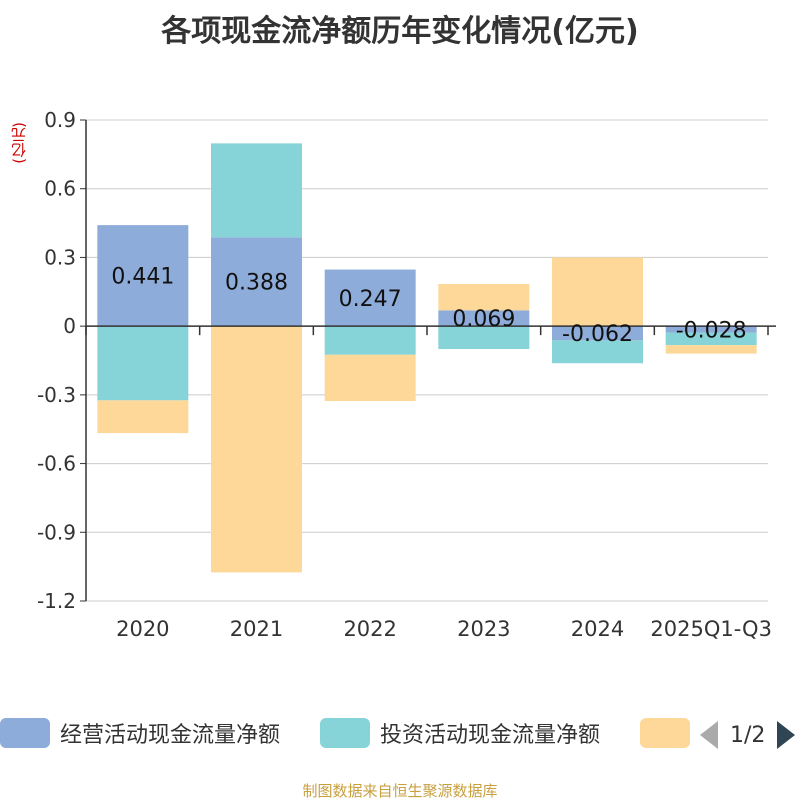 The height and width of the screenshot is (801, 800). What do you see at coordinates (428, 306) in the screenshot?
I see `data-labels: 0.441 0.388 0.247 0.069 -0.062 -0.028` at bounding box center [428, 306].